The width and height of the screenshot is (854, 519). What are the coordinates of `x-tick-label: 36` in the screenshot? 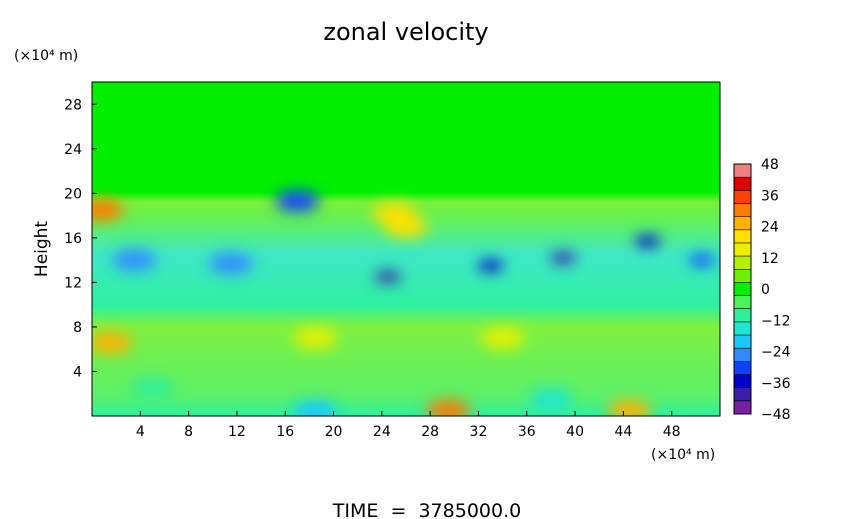 It's located at (527, 432).